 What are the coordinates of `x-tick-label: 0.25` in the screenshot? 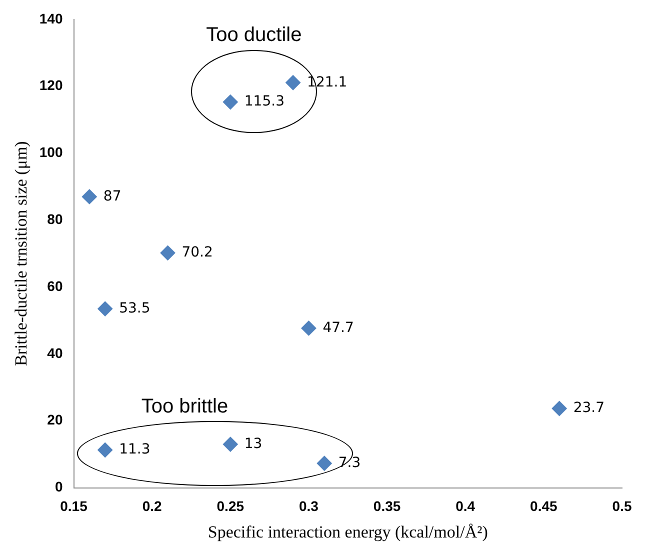 It's located at (230, 506).